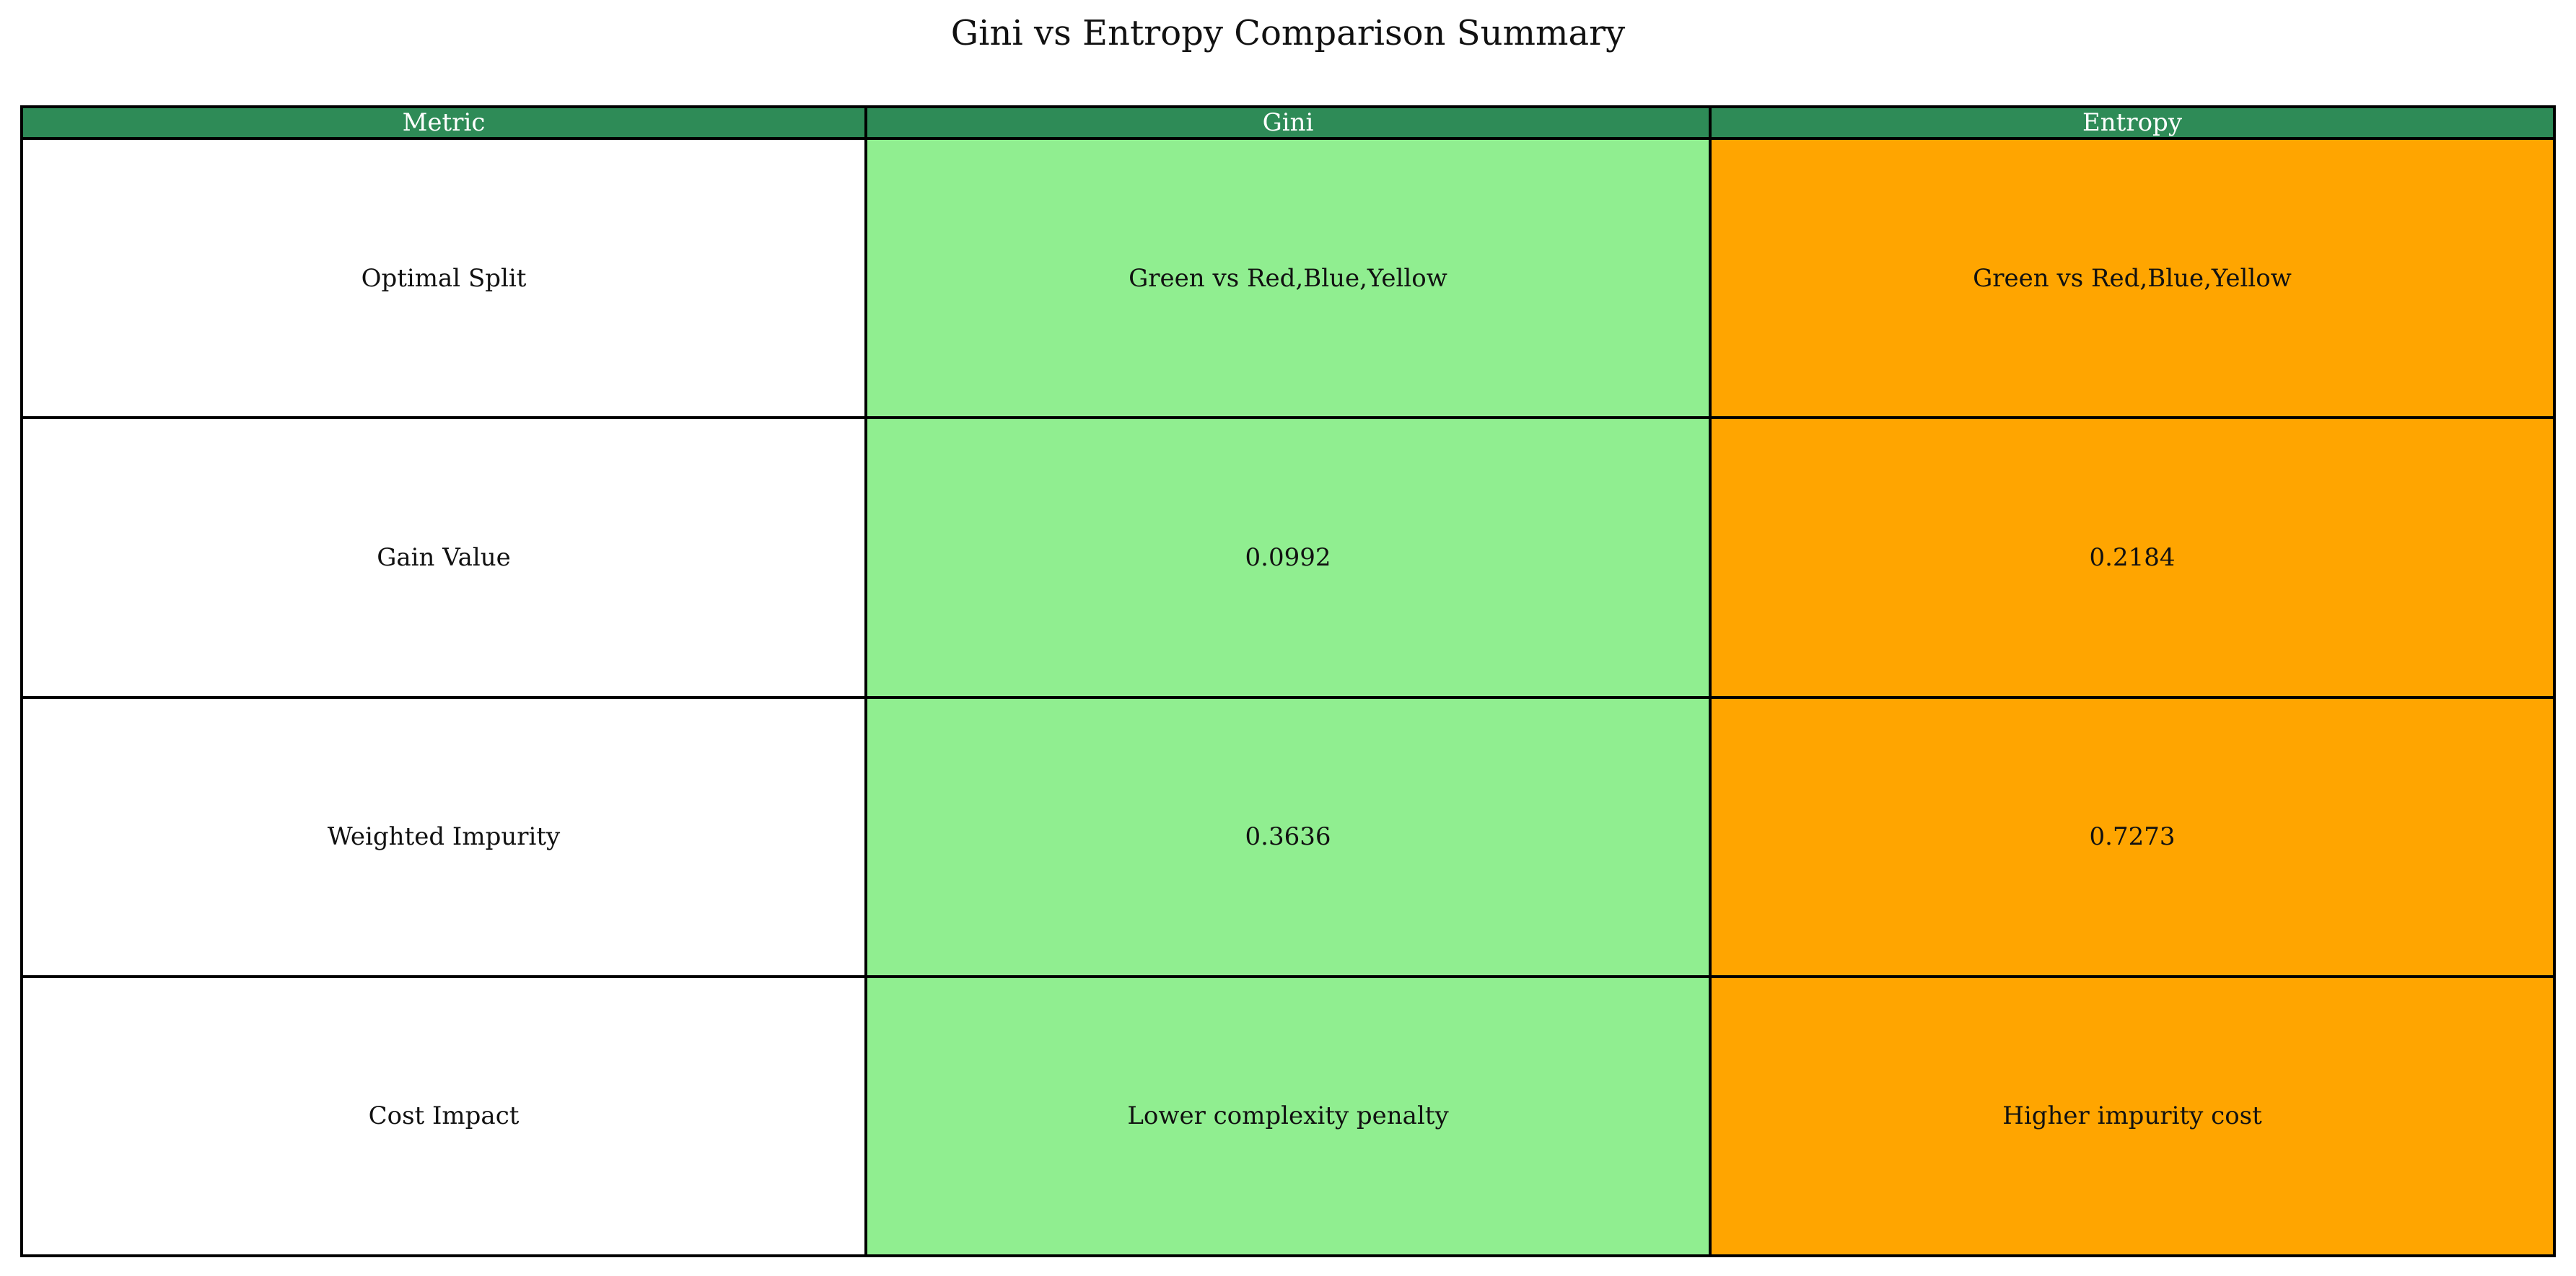  What do you see at coordinates (1288, 33) in the screenshot?
I see `chart-title: Gini vs Entropy Comparison Summary` at bounding box center [1288, 33].